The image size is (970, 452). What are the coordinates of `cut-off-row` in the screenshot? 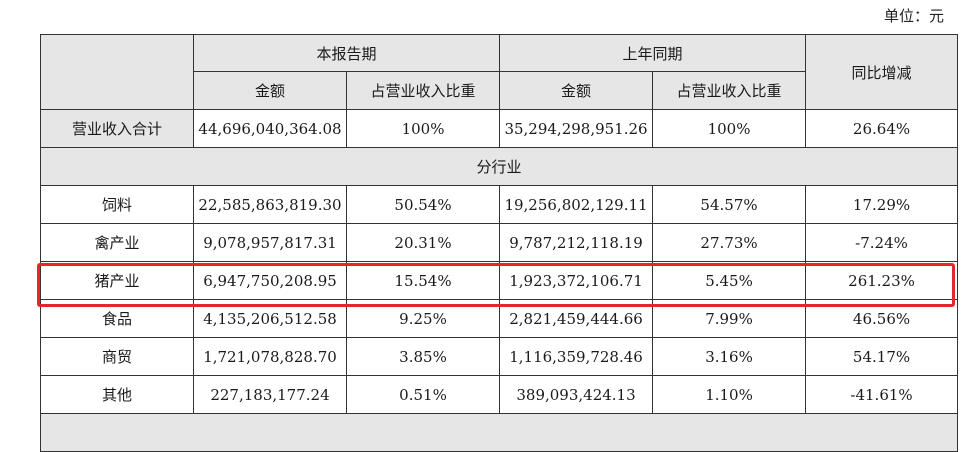 It's located at (499, 432).